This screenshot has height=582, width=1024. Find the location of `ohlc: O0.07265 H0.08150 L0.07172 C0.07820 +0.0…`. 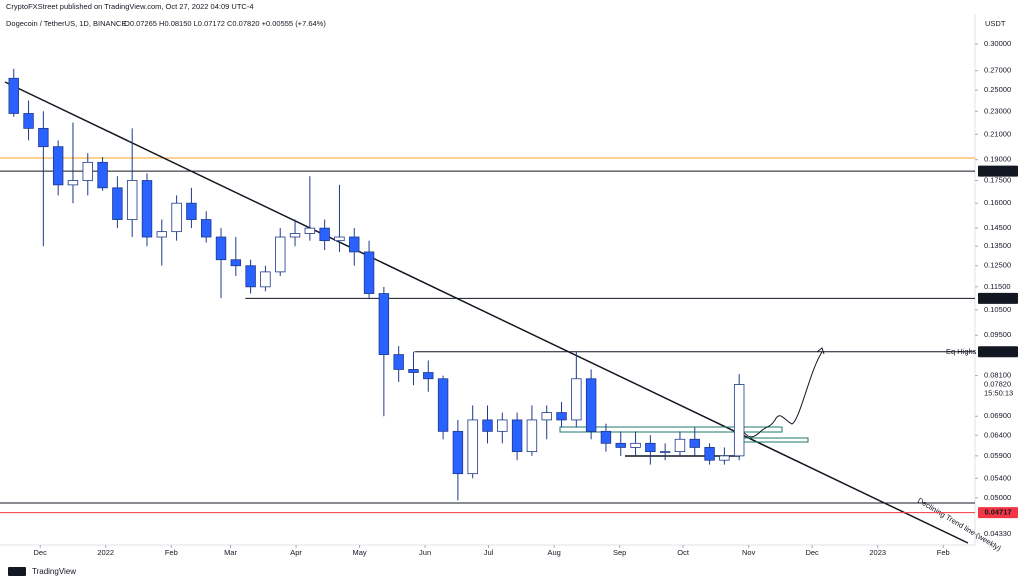

ohlc: O0.07265 H0.08150 L0.07172 C0.07820 +0.0… is located at coordinates (225, 23).